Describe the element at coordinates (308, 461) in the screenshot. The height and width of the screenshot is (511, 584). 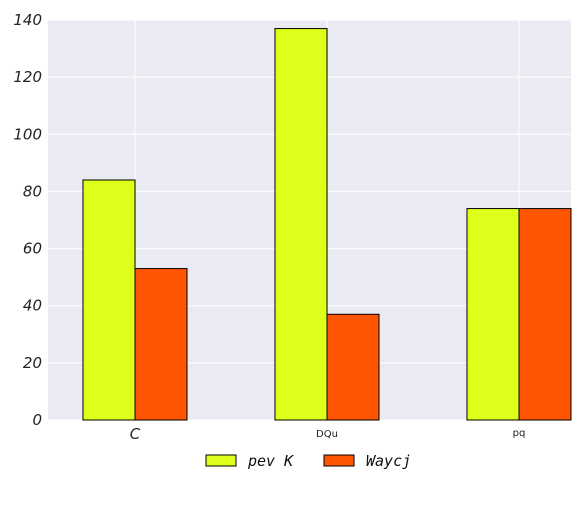
I see `legend: pev K Waycj` at that location.